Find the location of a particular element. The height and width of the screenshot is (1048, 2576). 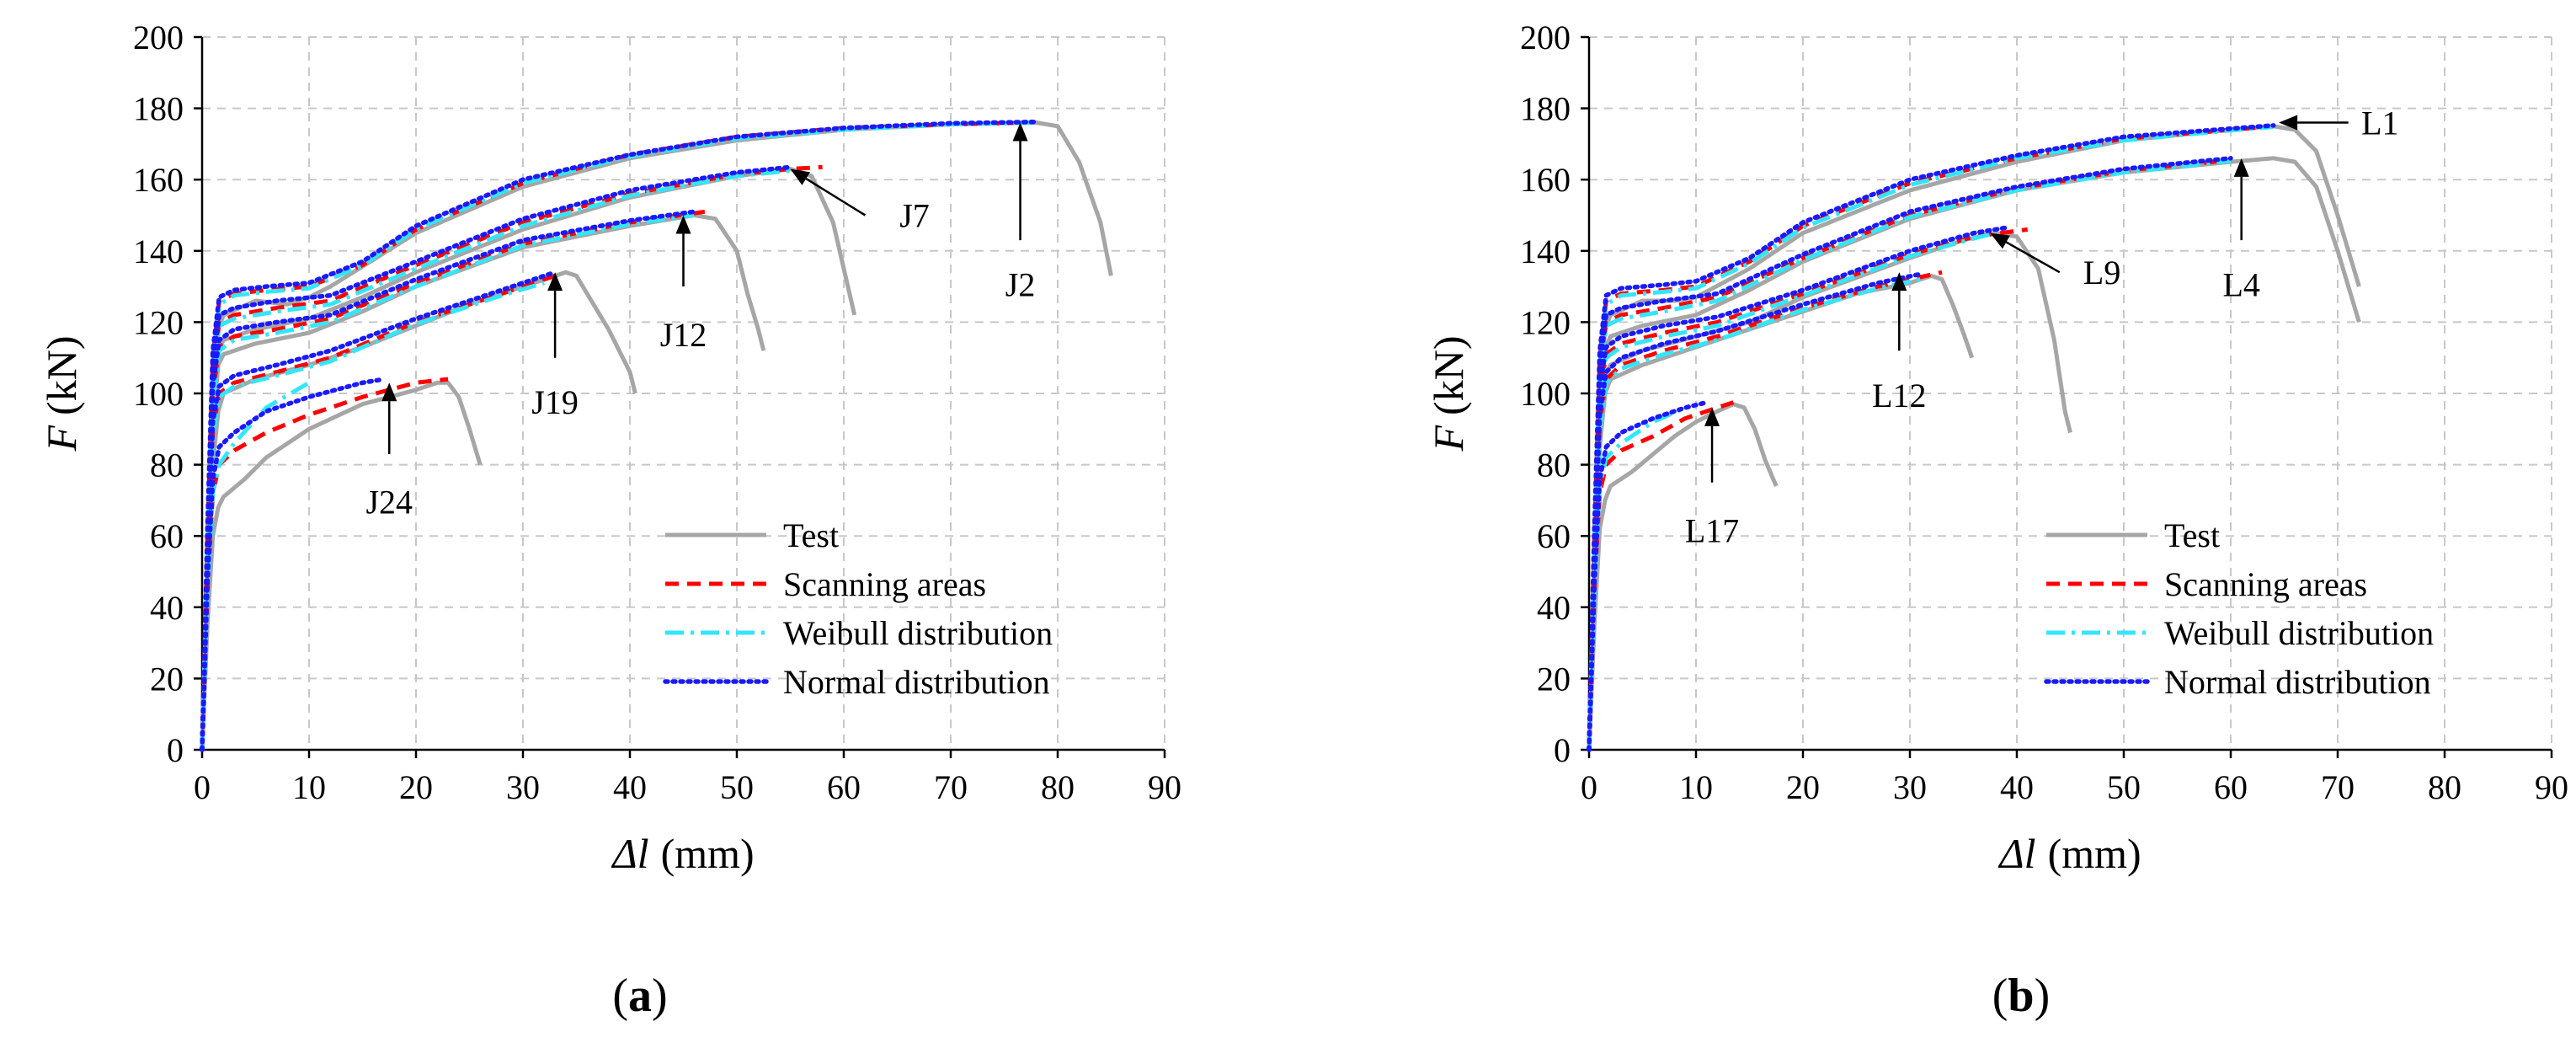

legend-label-weibull: Weibull distribution is located at coordinates (918, 633).